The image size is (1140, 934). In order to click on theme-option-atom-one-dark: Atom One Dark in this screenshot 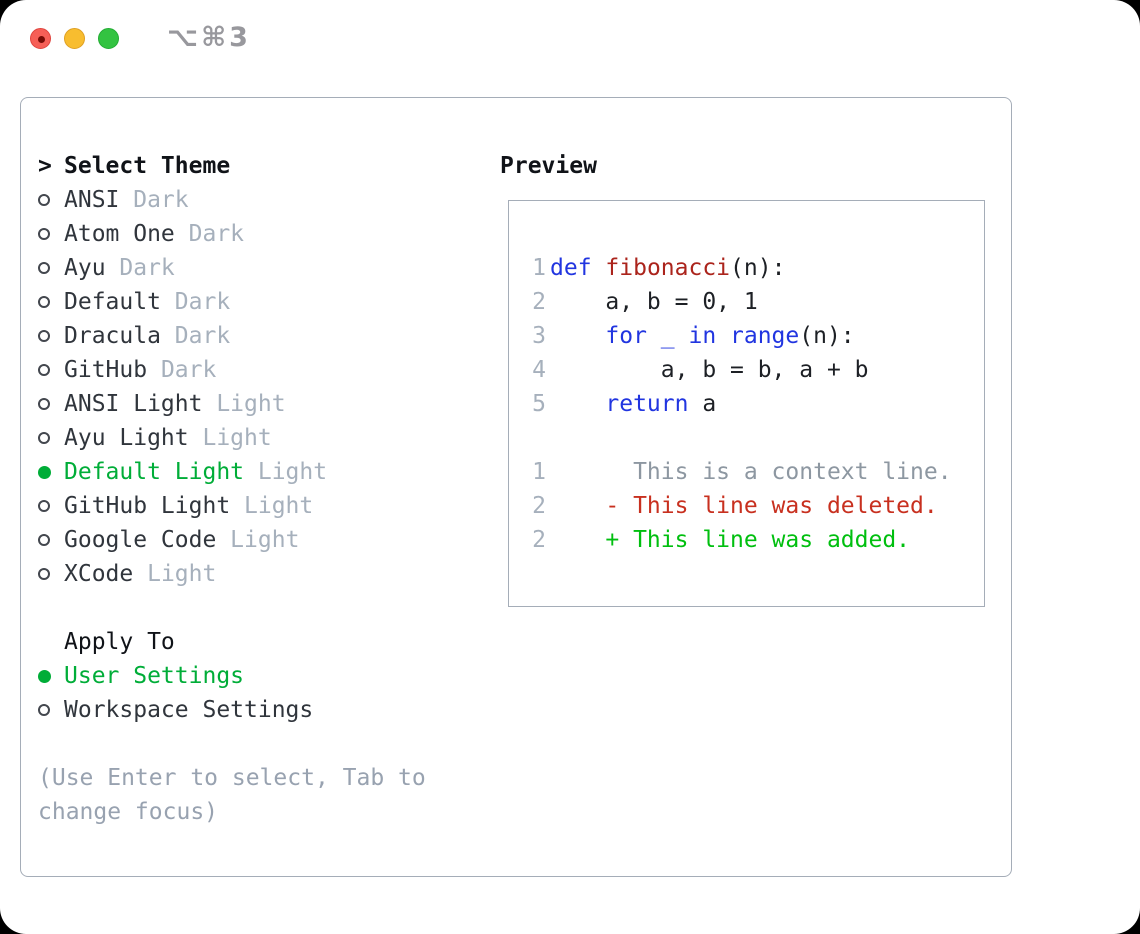, I will do `click(182, 234)`.